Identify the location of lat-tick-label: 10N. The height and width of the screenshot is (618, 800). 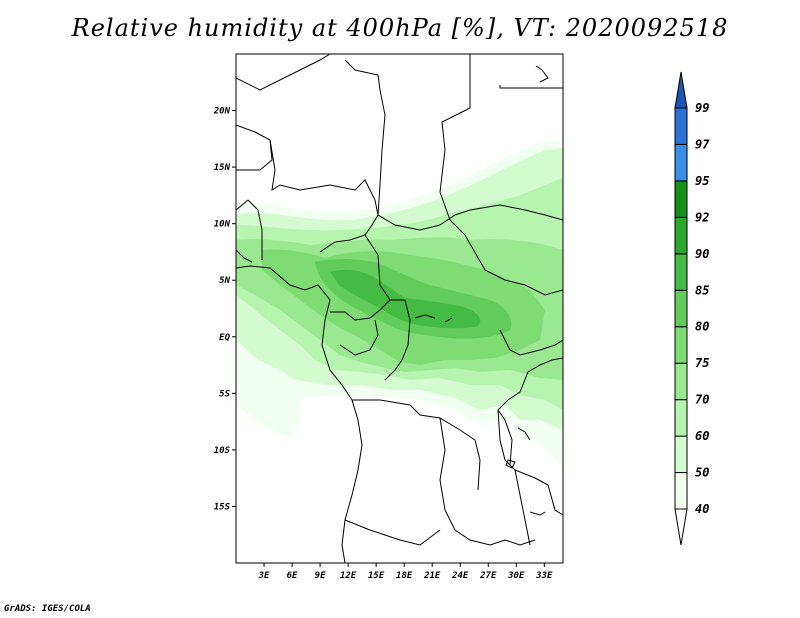
(222, 225).